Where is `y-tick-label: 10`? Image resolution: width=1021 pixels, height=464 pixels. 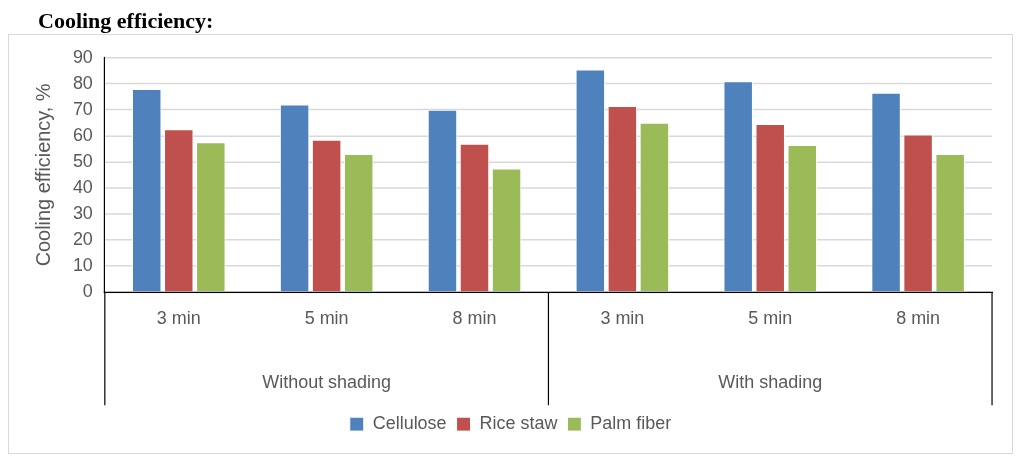 y-tick-label: 10 is located at coordinates (82, 265).